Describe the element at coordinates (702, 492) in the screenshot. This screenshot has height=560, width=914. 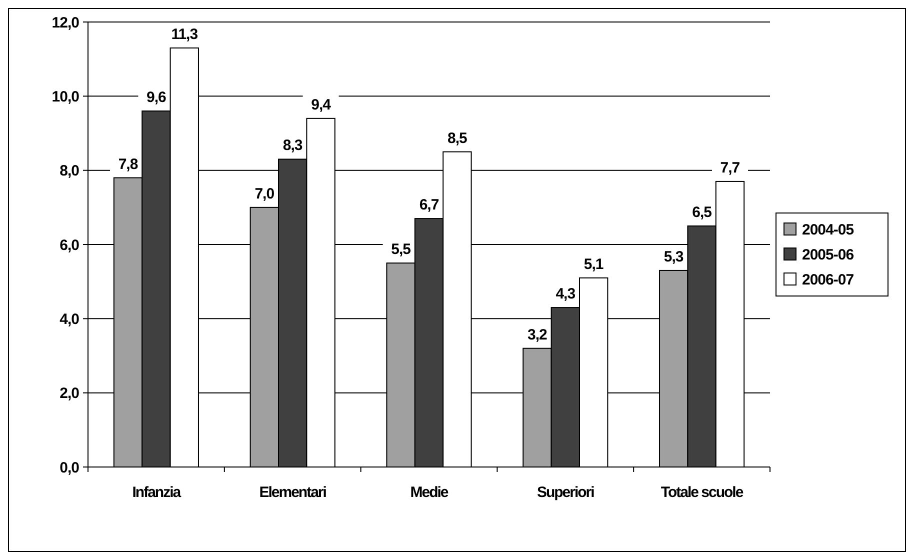
I see `x-tick-label: Totale scuole` at that location.